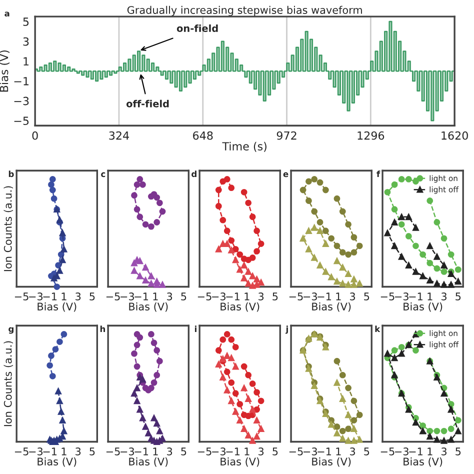 The image size is (474, 474). Describe the element at coordinates (378, 173) in the screenshot. I see `chart-title: f` at that location.